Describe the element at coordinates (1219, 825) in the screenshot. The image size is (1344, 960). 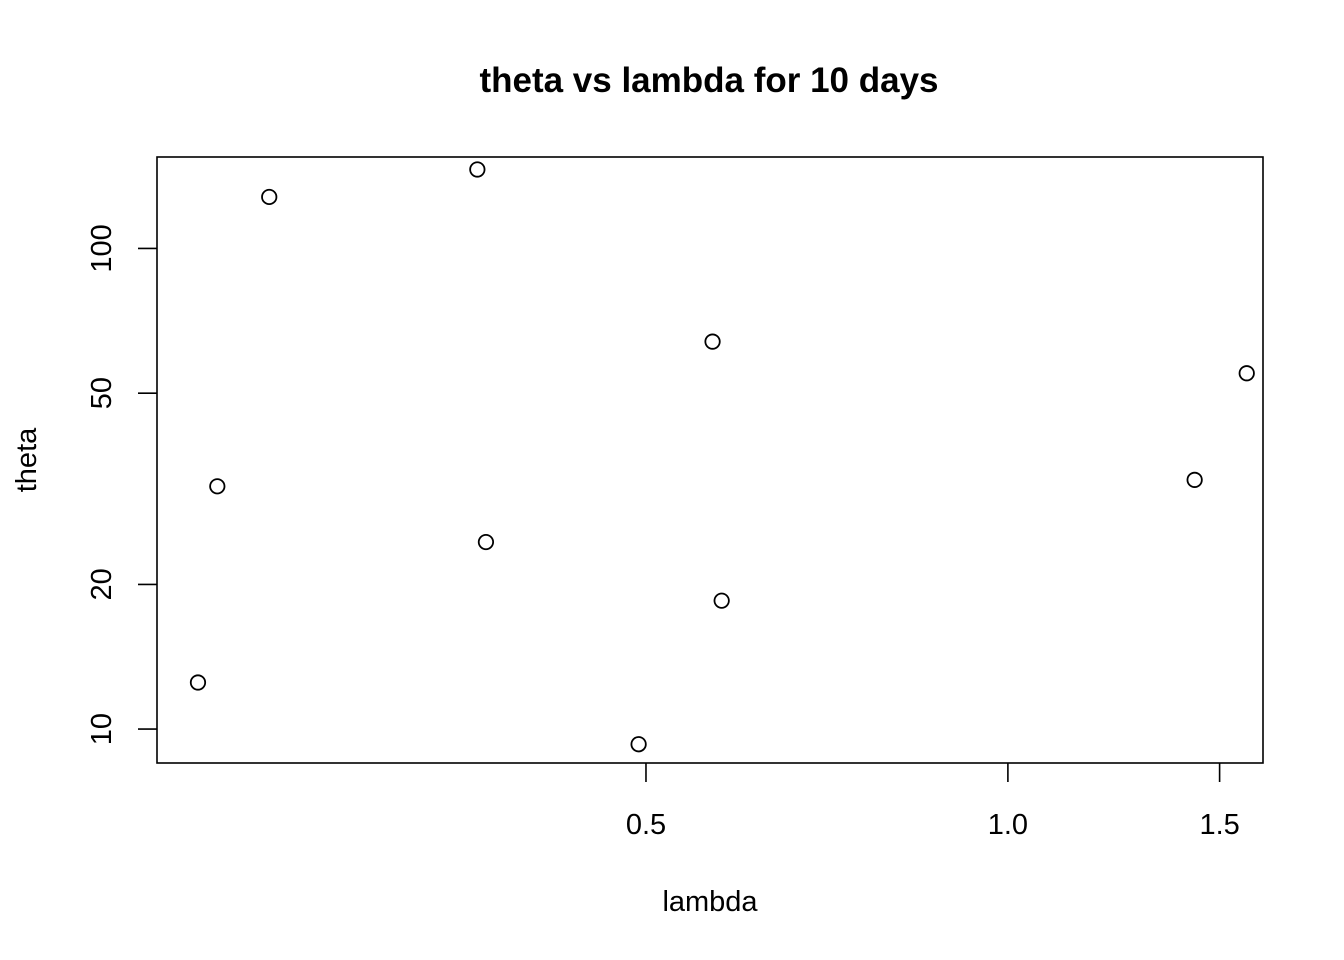
I see `x-tick-label-2: 1.5` at that location.